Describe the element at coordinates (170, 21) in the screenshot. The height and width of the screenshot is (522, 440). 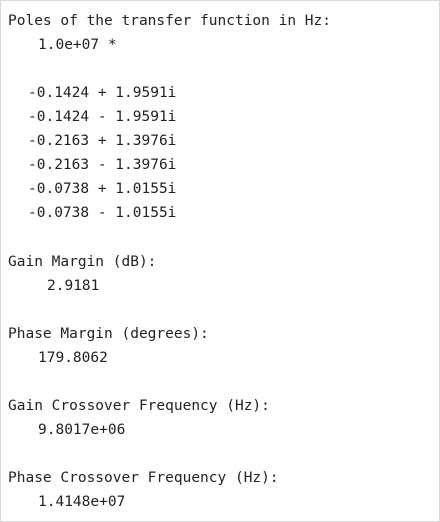
I see `poles-heading: Poles of the transfer function in Hz:` at that location.